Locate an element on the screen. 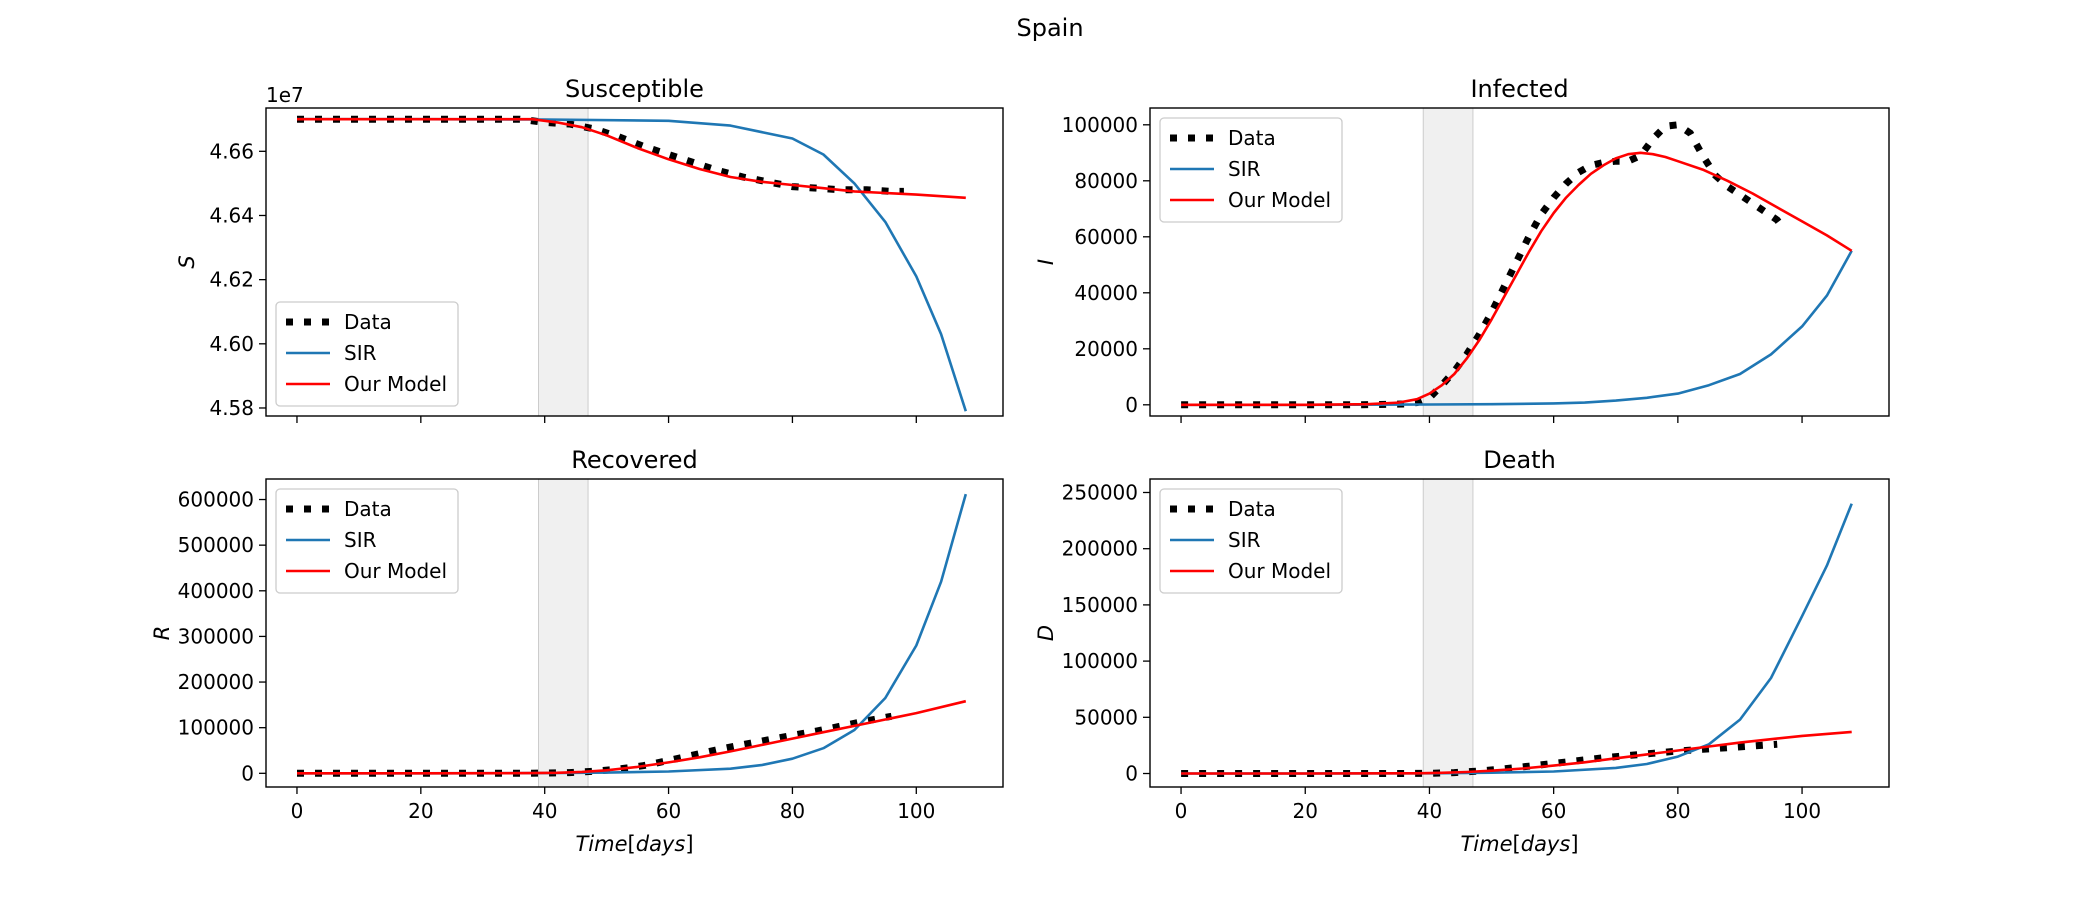 This screenshot has width=2100, height=900. y-tick-label: 4.58 is located at coordinates (231, 408).